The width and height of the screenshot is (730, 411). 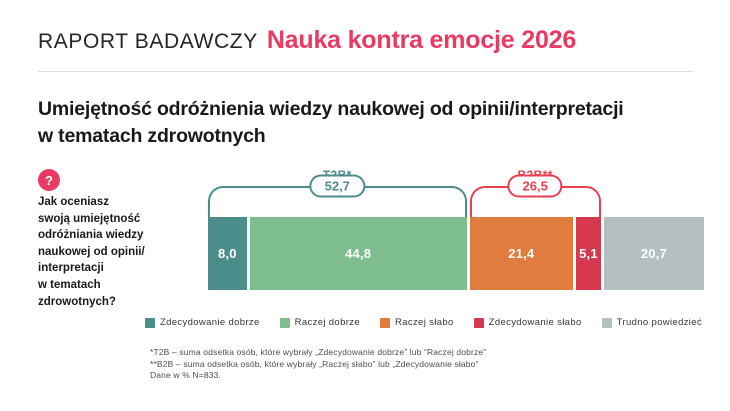 What do you see at coordinates (421, 40) in the screenshot?
I see `report-name: Nauka kontra emocje 2026` at bounding box center [421, 40].